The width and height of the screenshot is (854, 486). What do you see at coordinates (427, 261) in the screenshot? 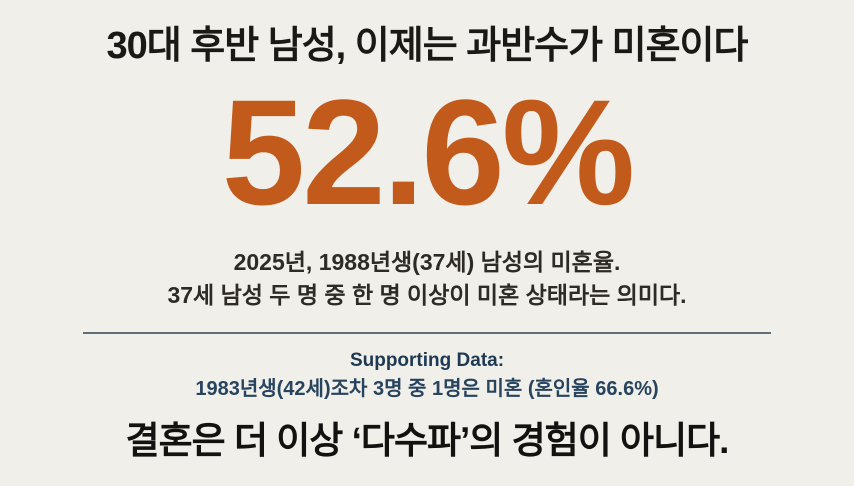
I see `description-line-1: 2025년, 1988년생(37세) 남성의 미혼율.` at bounding box center [427, 261].